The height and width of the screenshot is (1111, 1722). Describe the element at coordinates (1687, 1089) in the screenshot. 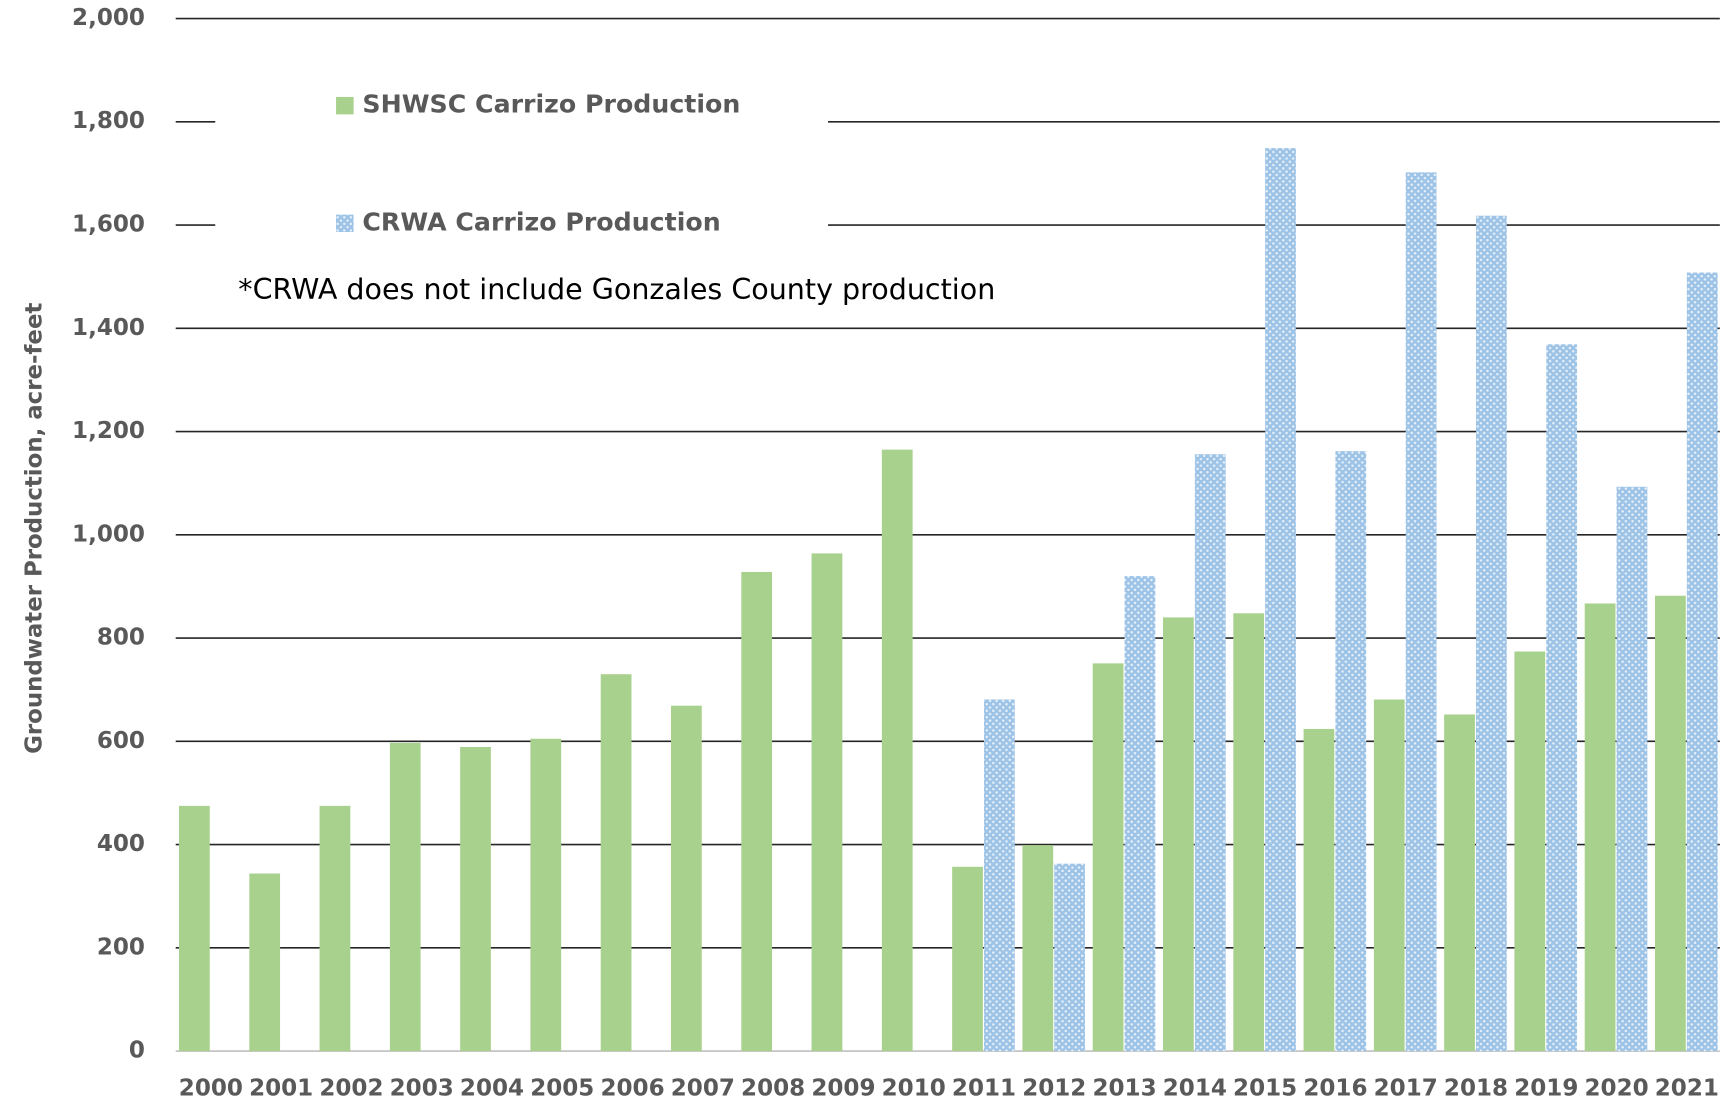

I see `x-tick-label: 2021` at that location.